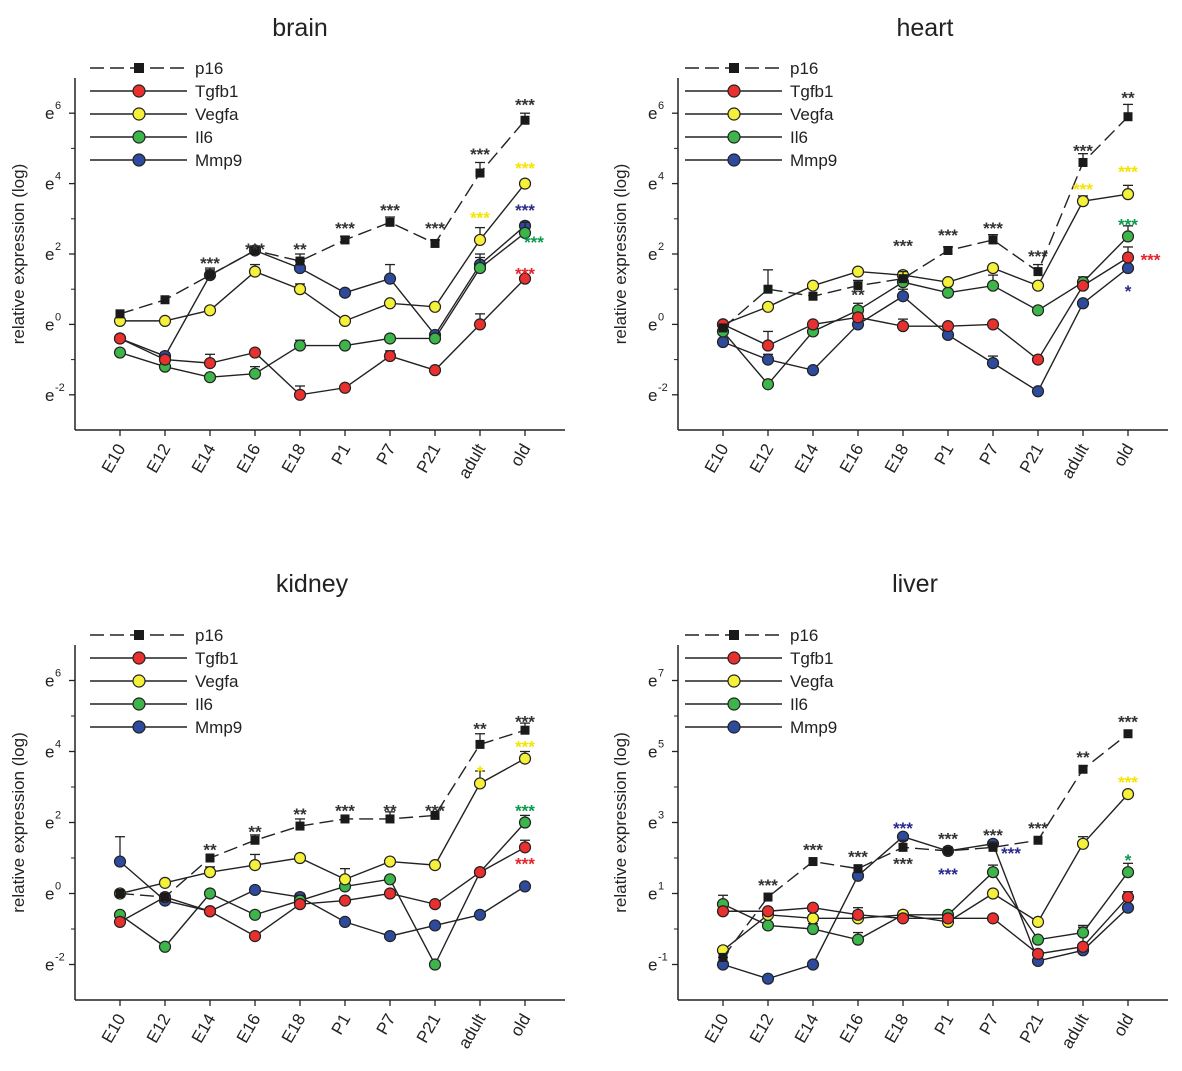 The height and width of the screenshot is (1071, 1182). Describe the element at coordinates (58, 317) in the screenshot. I see `y-tick-exponent: 0` at that location.